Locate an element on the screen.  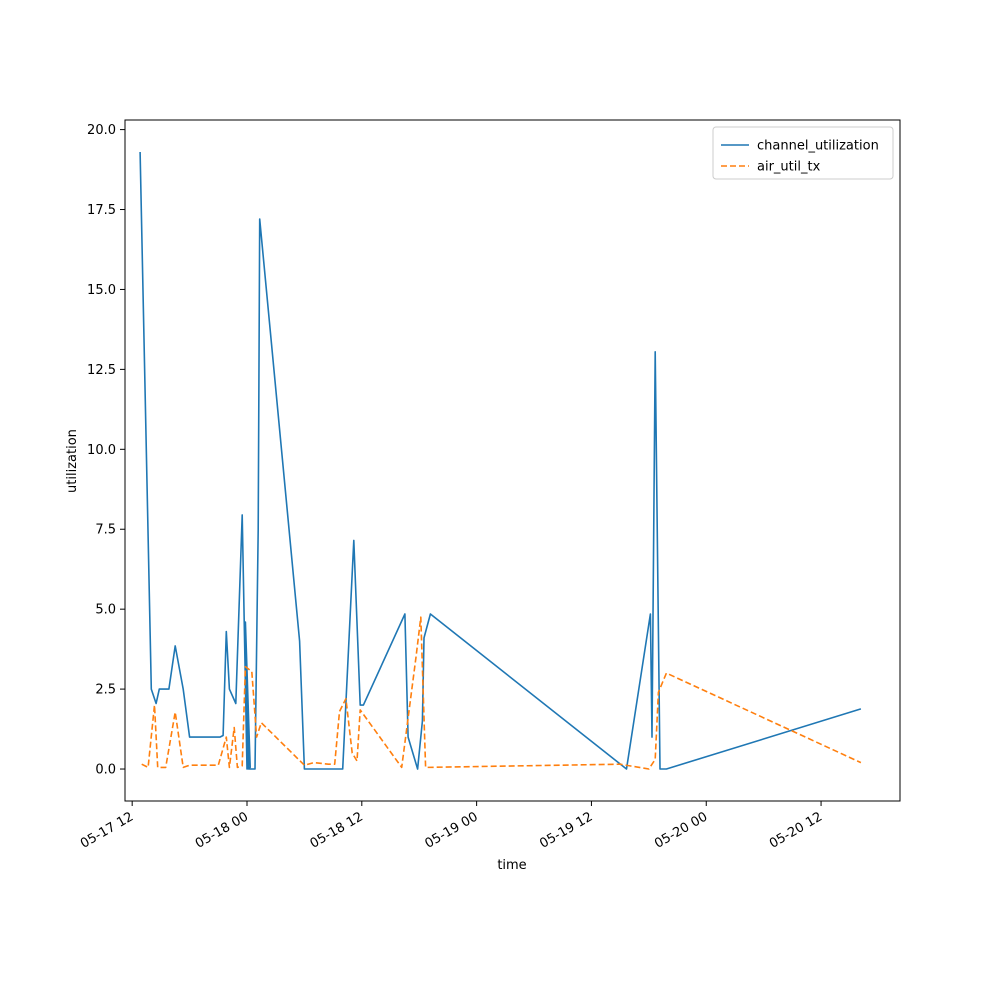
legend: channel_utilization air_util_tx is located at coordinates (803, 153).